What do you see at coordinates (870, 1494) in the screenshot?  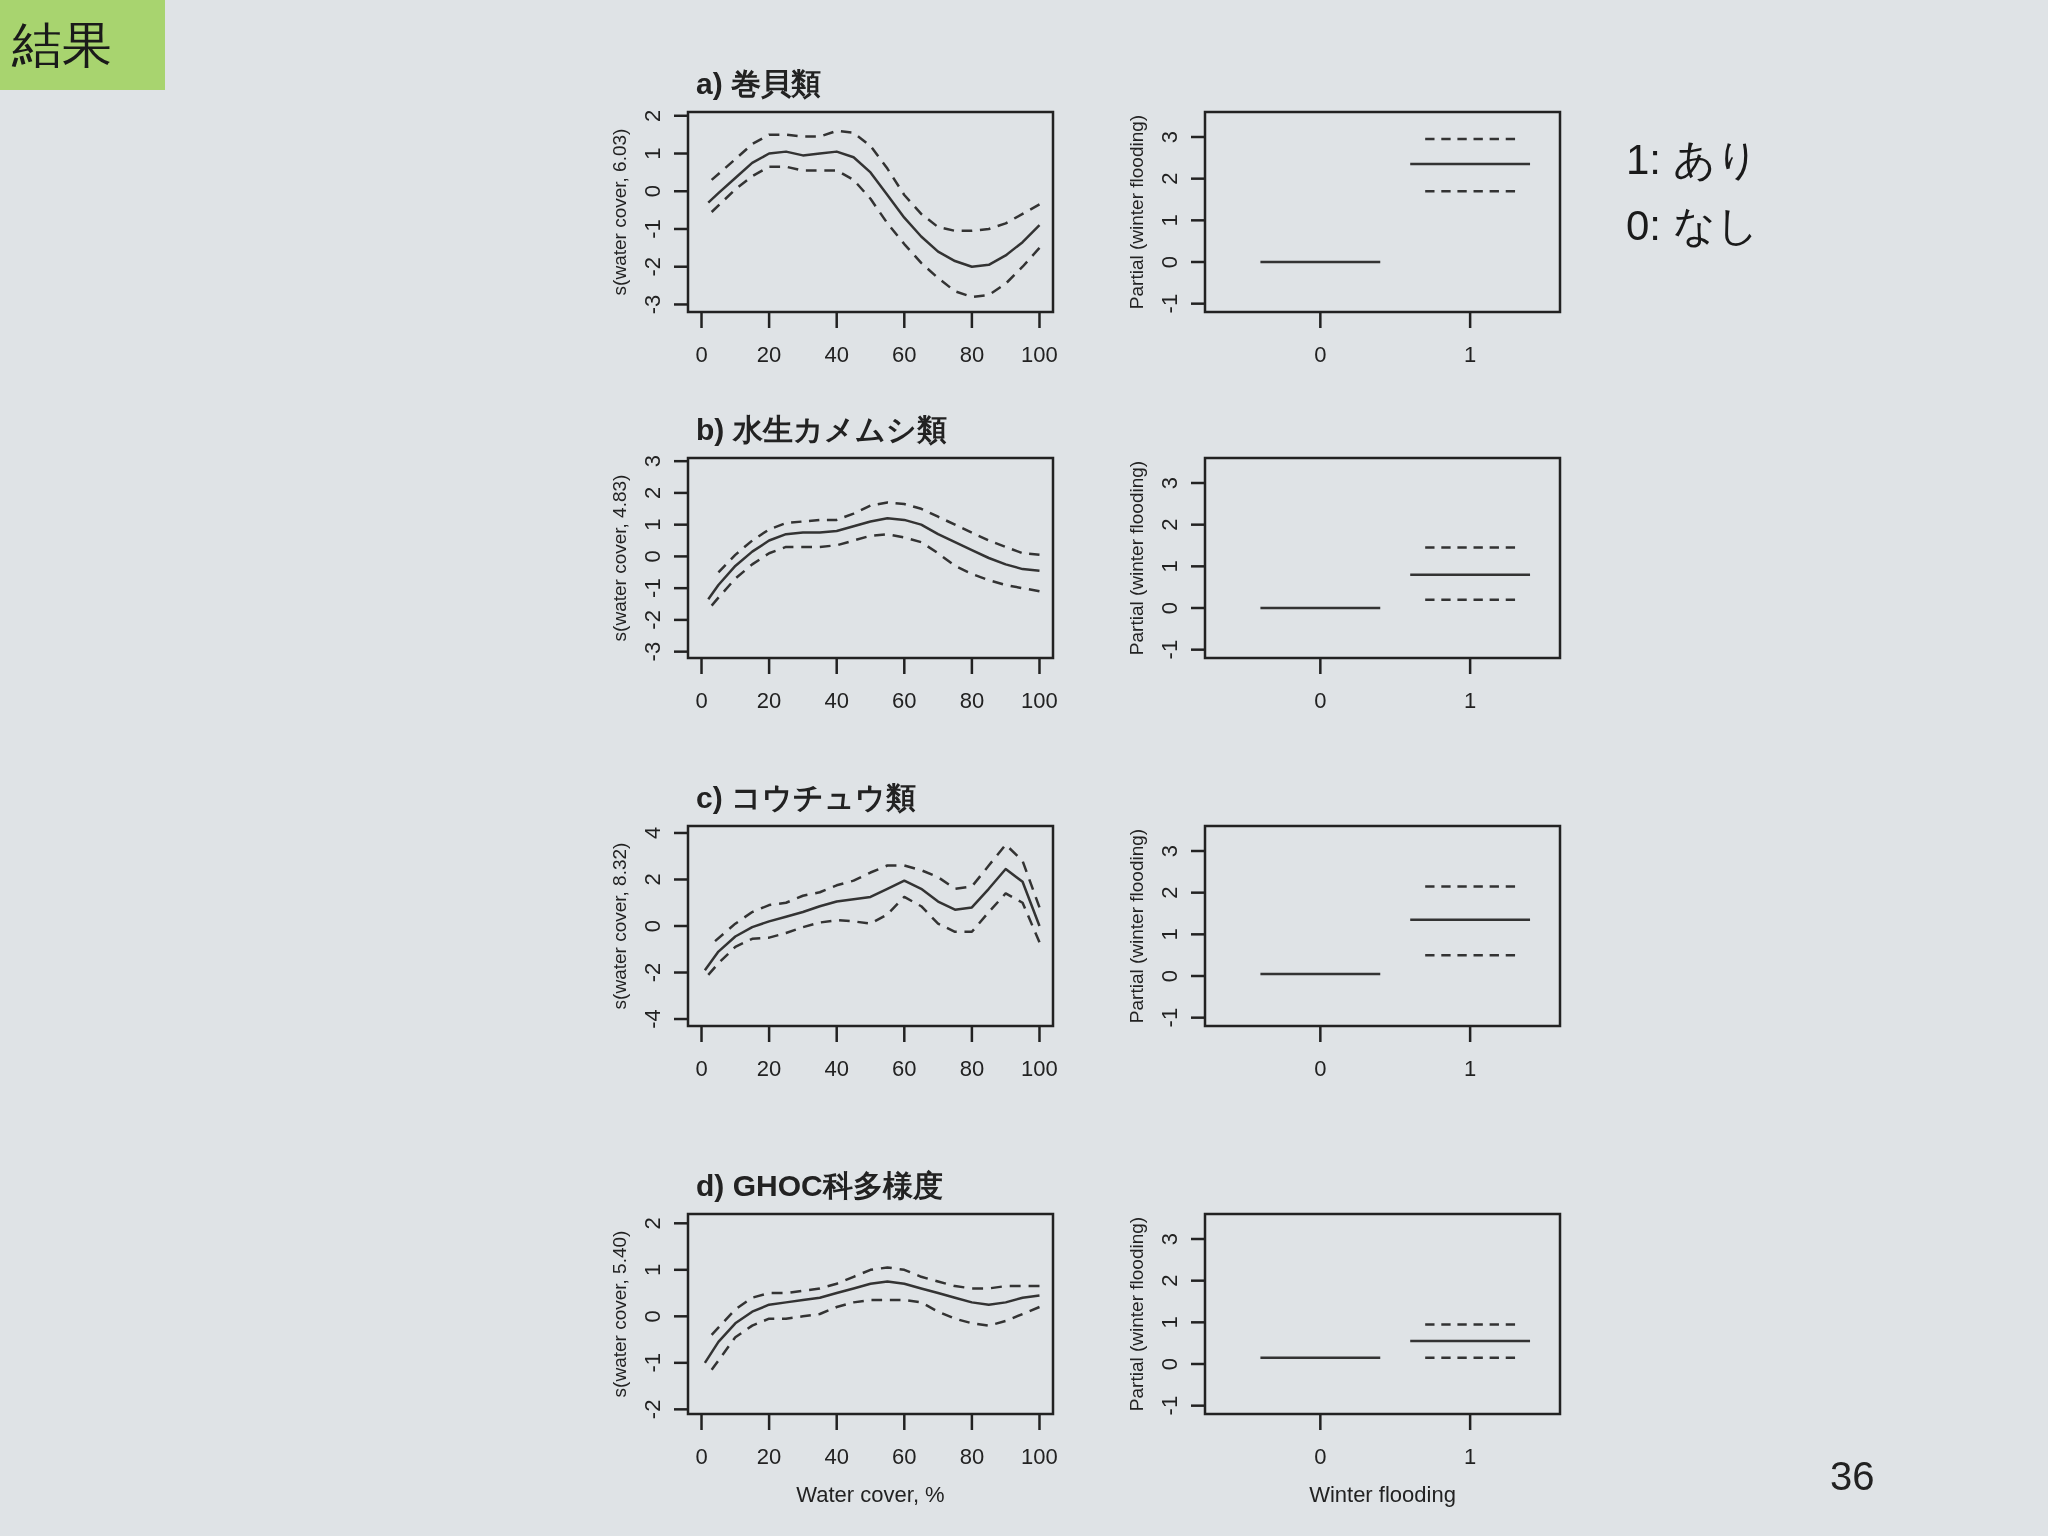 I see `x-axis-title: Water cover, %` at bounding box center [870, 1494].